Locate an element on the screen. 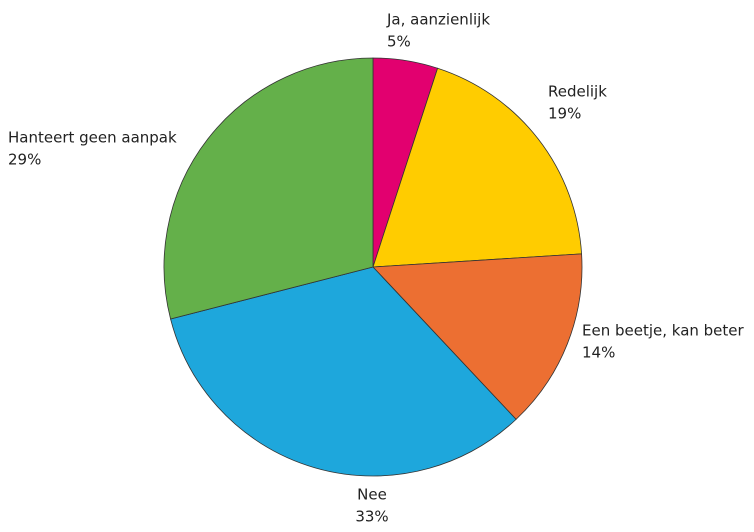 This screenshot has width=754, height=532. slice-label: Hanteert geen aanpak is located at coordinates (92, 138).